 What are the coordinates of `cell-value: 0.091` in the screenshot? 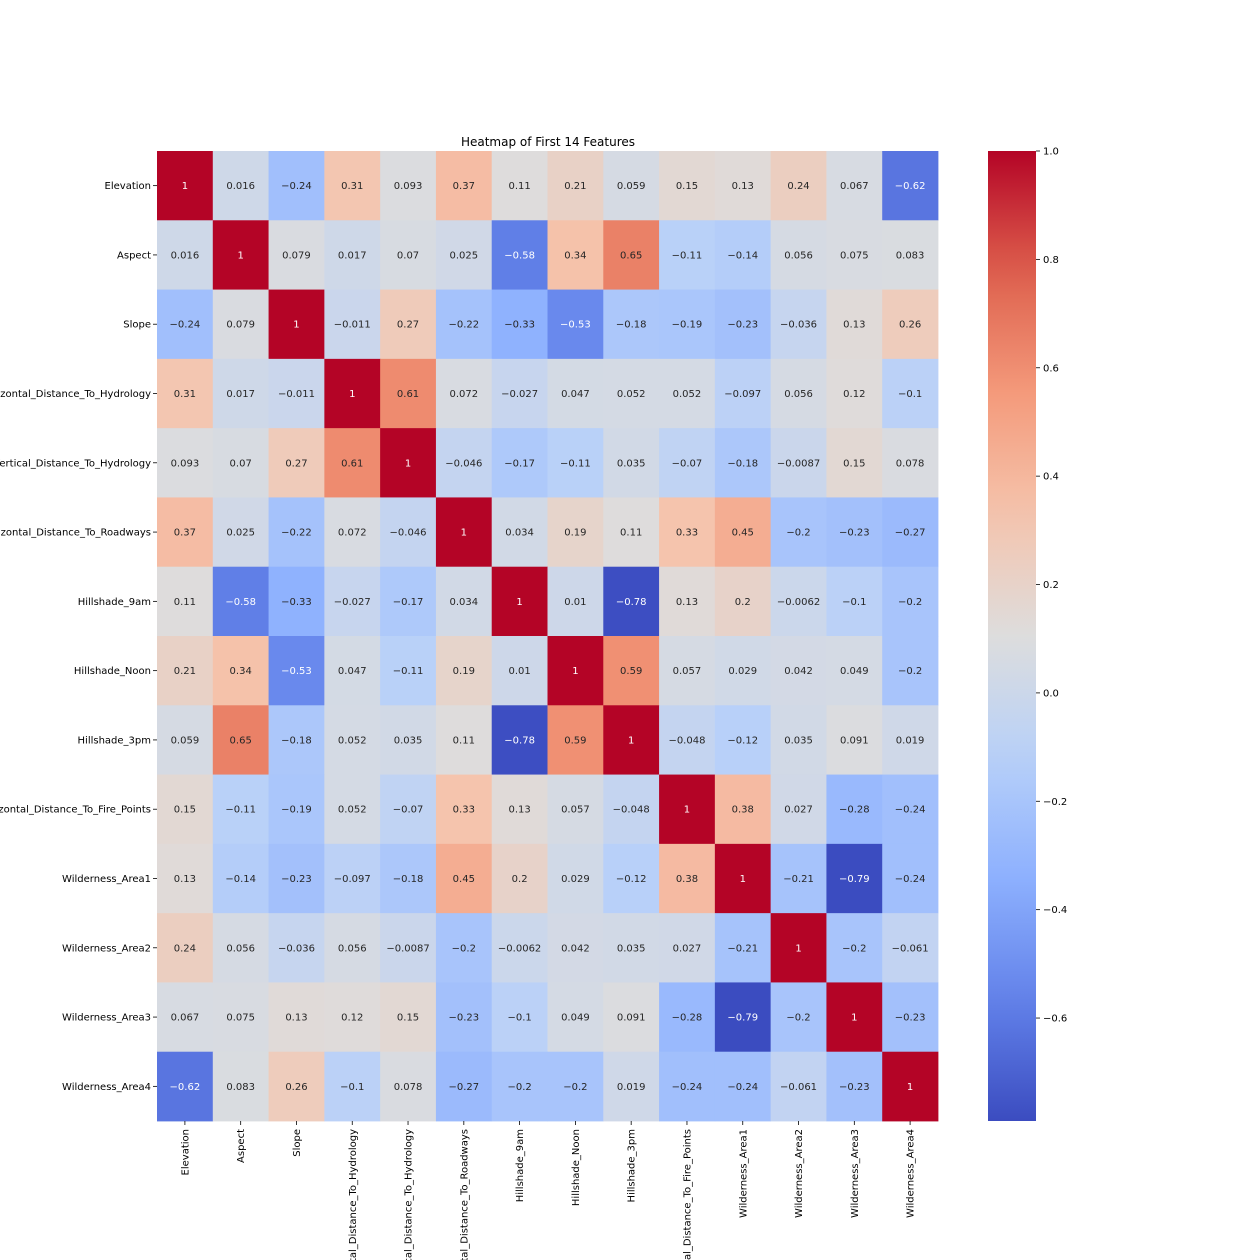 It's located at (631, 1018).